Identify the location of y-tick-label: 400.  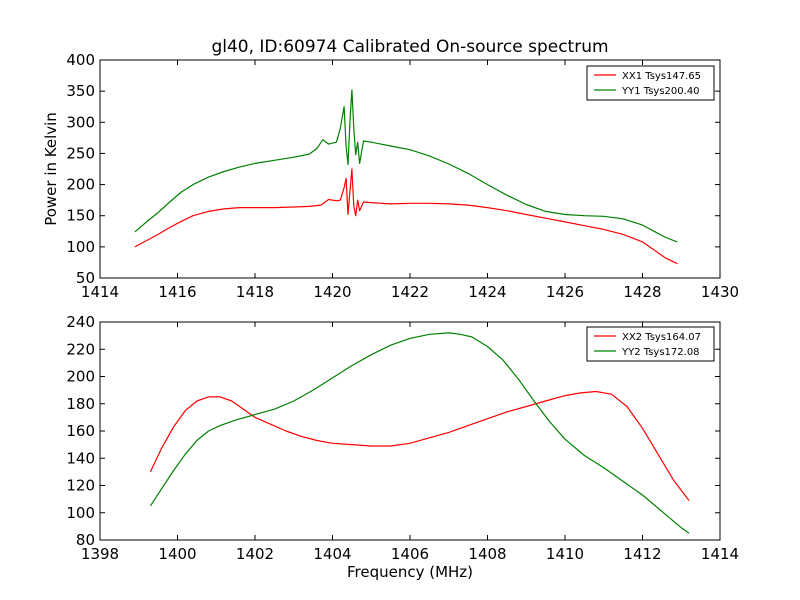
(80, 60).